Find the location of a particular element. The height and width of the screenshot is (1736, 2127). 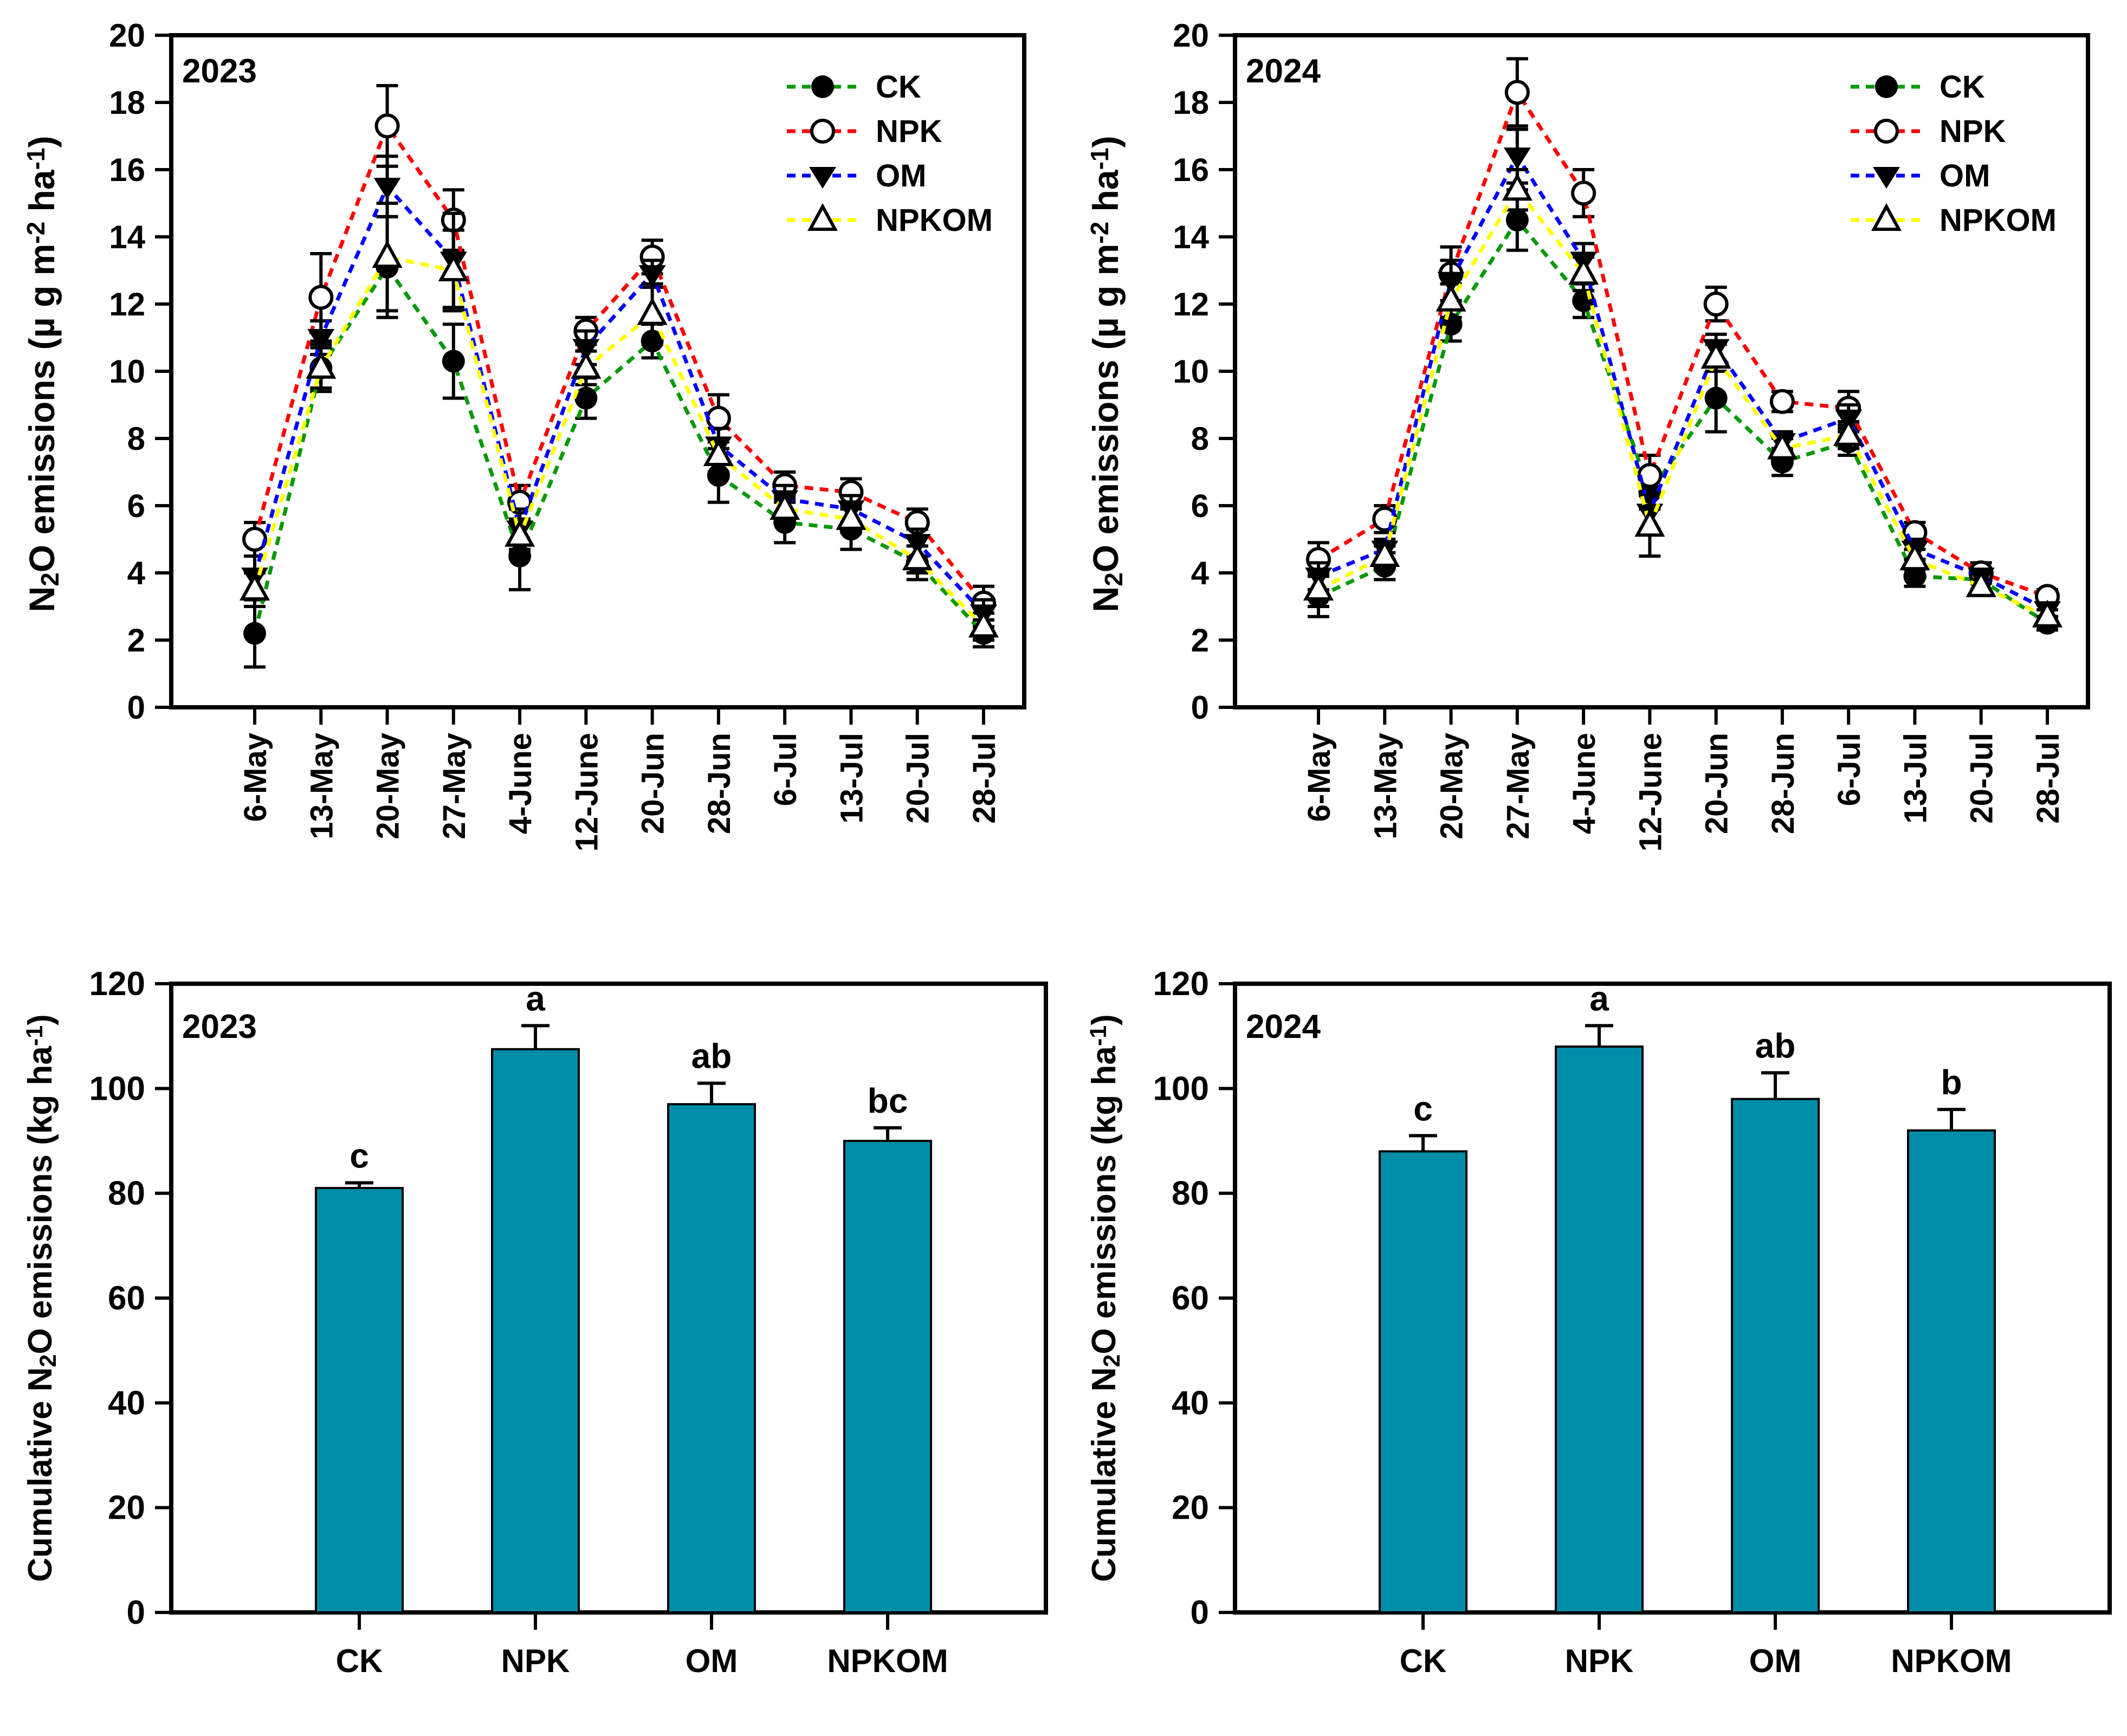

series-line-NPK is located at coordinates (1682, 343).